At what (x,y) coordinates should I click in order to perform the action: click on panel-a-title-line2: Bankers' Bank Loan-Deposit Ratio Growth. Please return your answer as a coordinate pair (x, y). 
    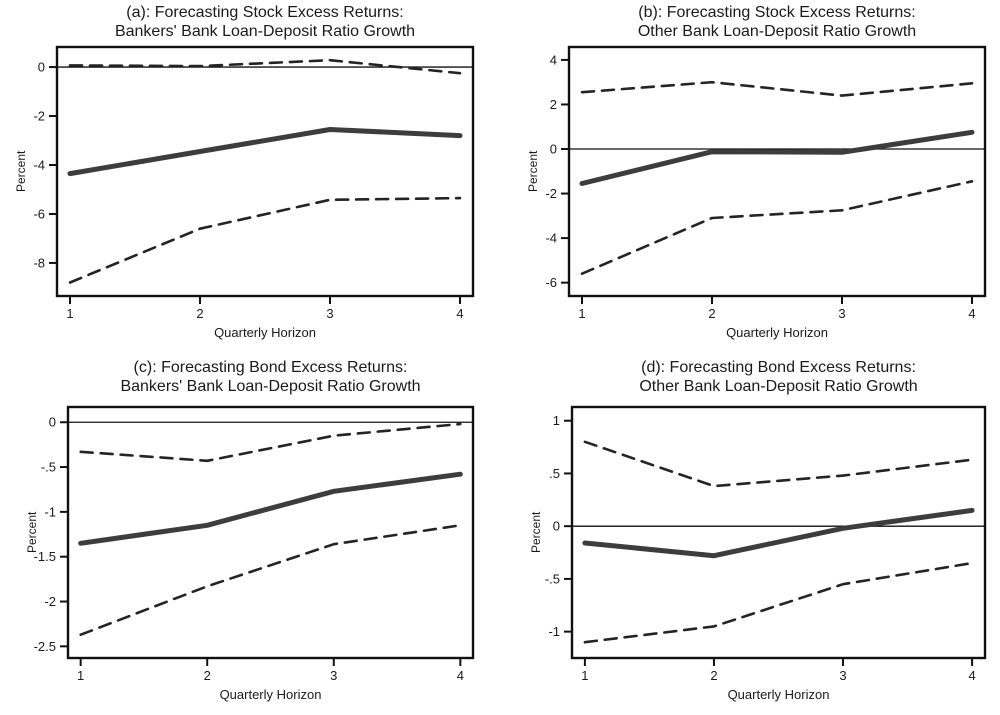
    Looking at the image, I should click on (265, 31).